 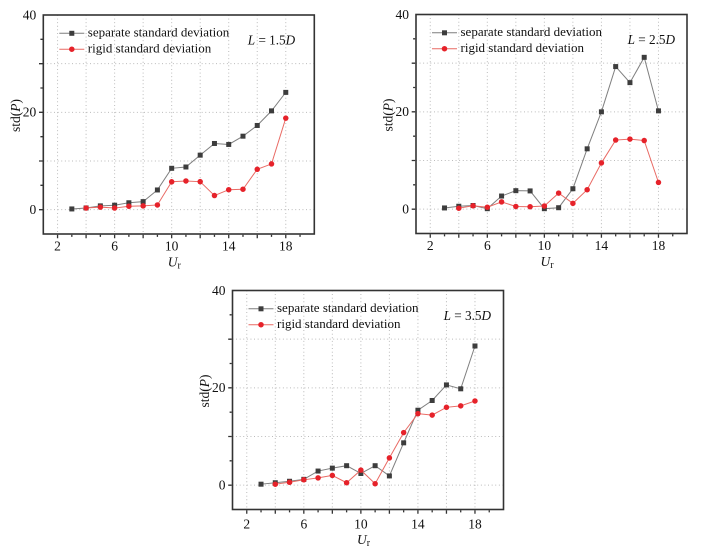 What do you see at coordinates (651, 39) in the screenshot?
I see `svg-text: L = 2.5D` at bounding box center [651, 39].